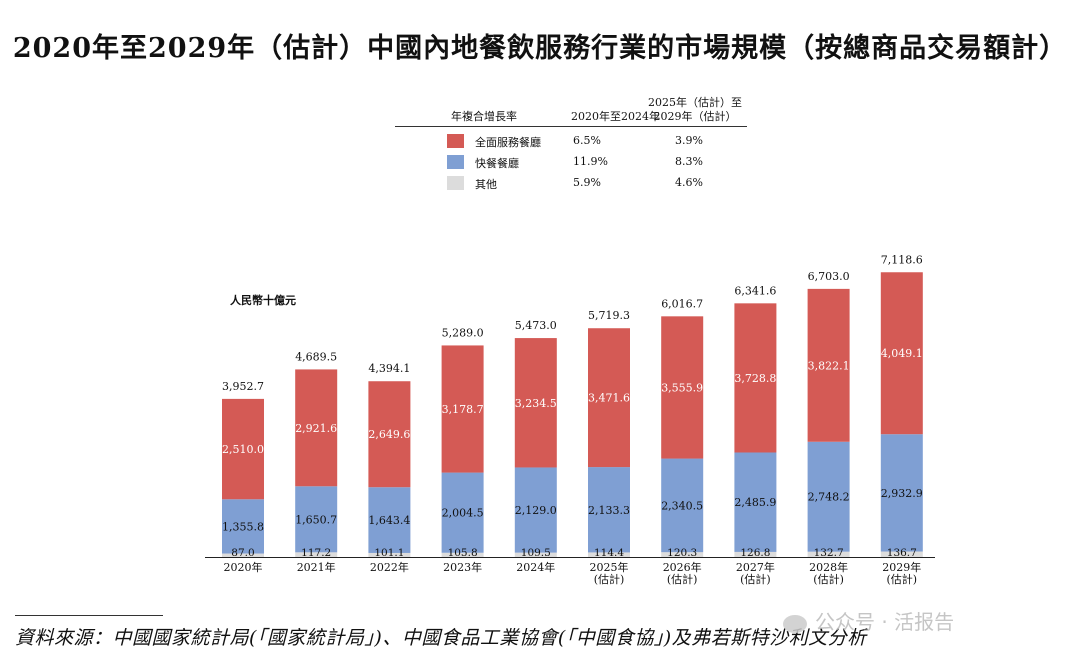  I want to click on legend-name: 全面服務餐廳, so click(508, 142).